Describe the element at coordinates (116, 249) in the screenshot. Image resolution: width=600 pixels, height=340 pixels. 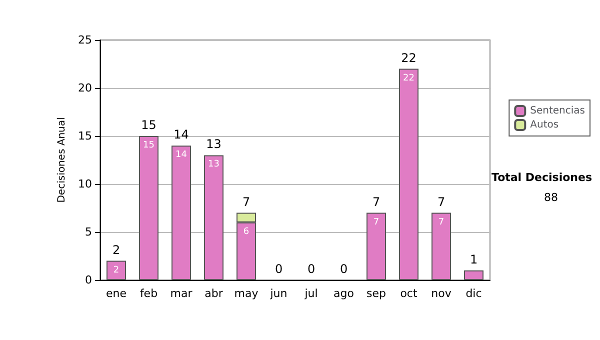
I see `total-label: 2` at that location.